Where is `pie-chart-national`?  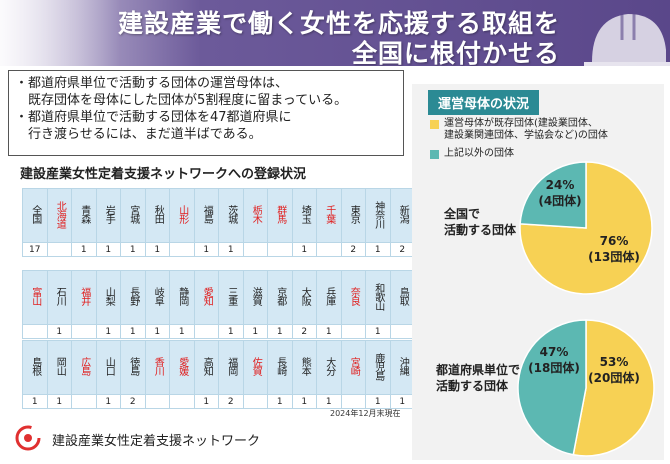
pie-chart-national is located at coordinates (586, 228).